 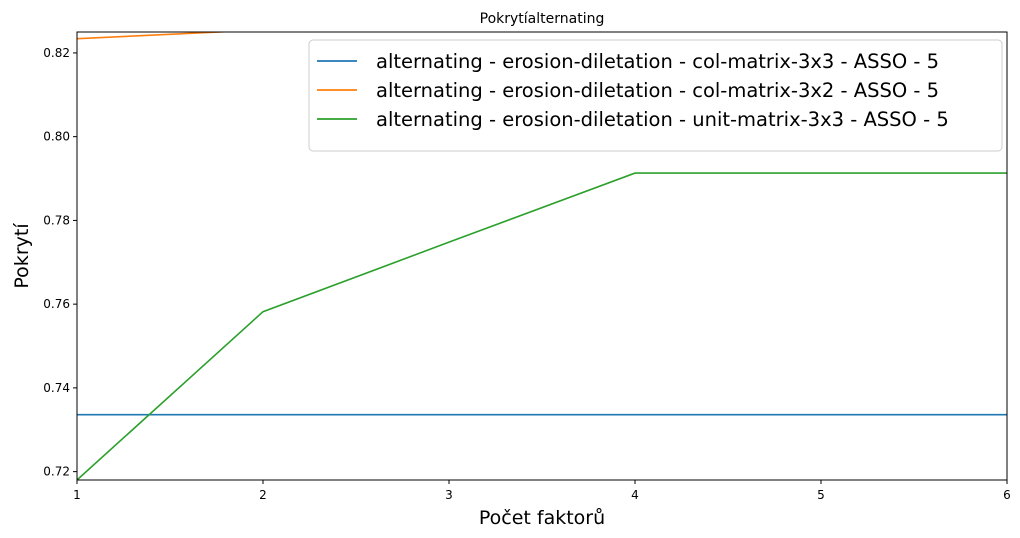 What do you see at coordinates (1007, 495) in the screenshot?
I see `x-tick-label: 6` at bounding box center [1007, 495].